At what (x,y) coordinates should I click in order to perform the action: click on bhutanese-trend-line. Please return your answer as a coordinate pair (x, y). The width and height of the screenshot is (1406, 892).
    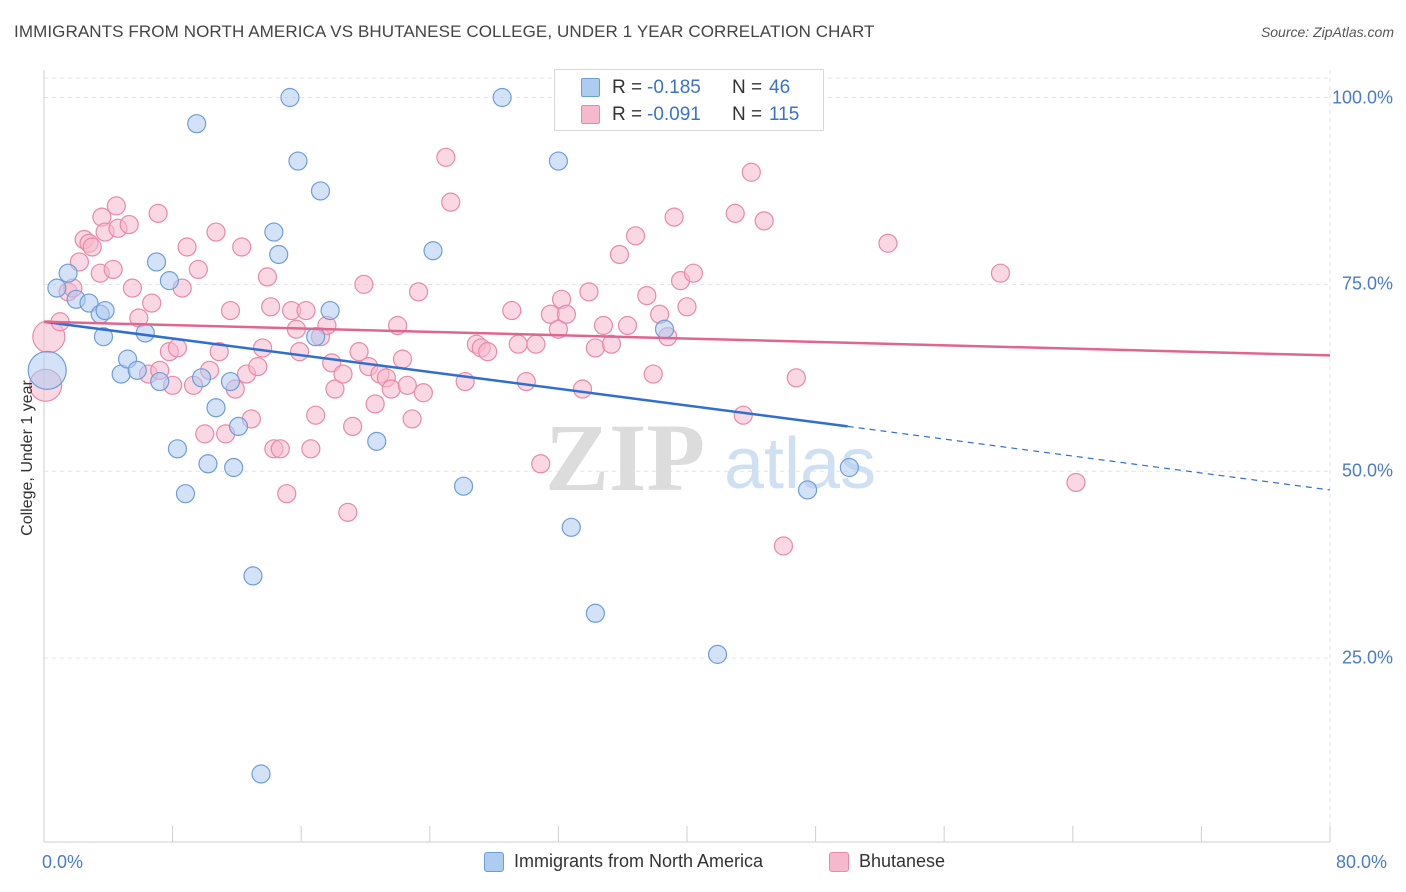
    Looking at the image, I should click on (687, 338).